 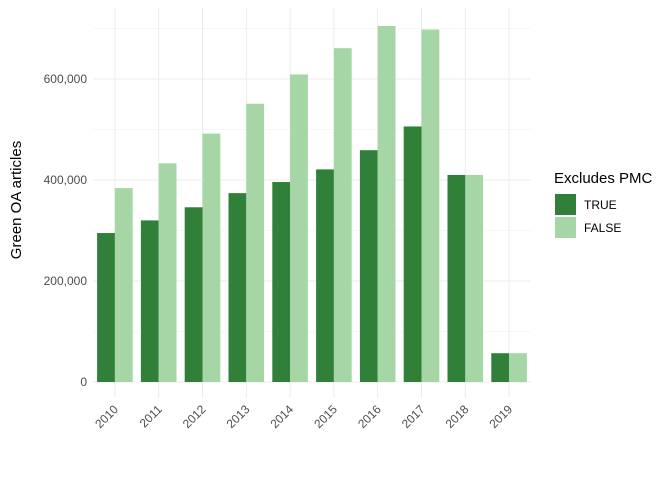 What do you see at coordinates (66, 79) in the screenshot?
I see `y-tick-label: 600,000` at bounding box center [66, 79].